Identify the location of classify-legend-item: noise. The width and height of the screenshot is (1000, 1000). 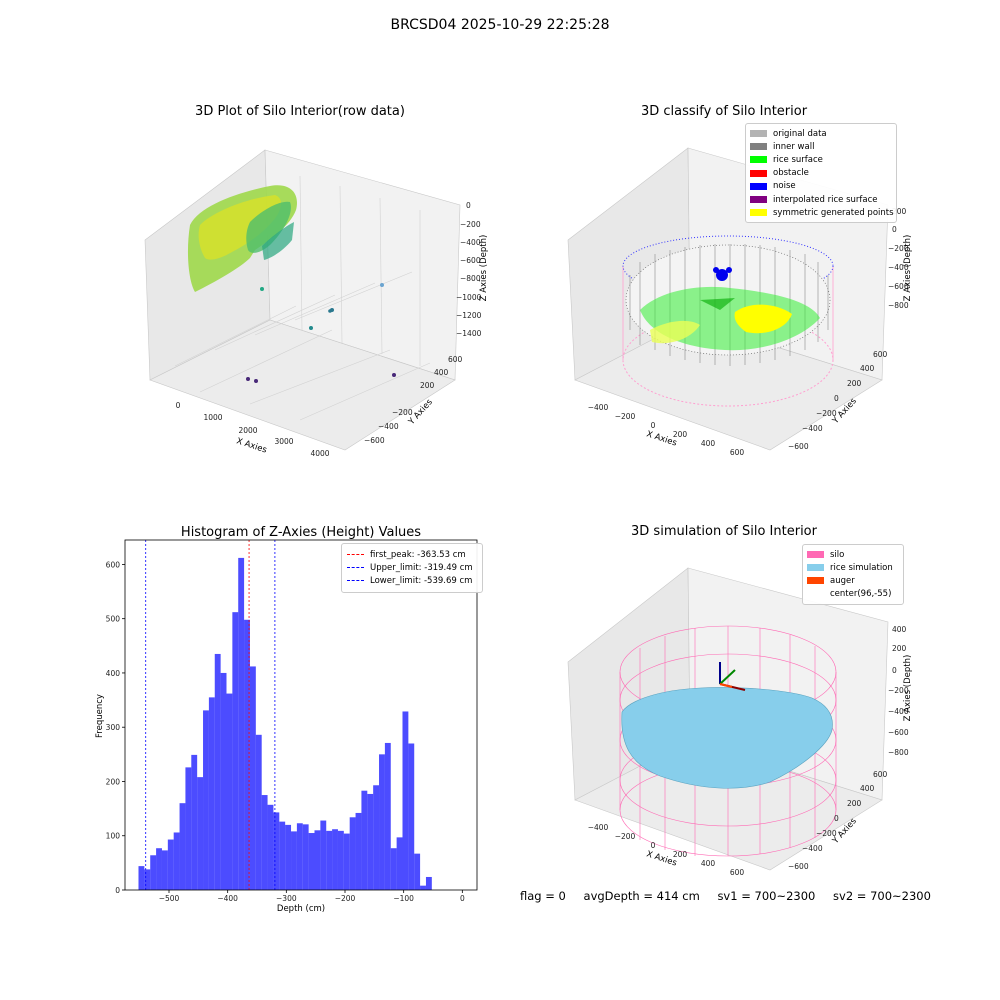
(821, 186).